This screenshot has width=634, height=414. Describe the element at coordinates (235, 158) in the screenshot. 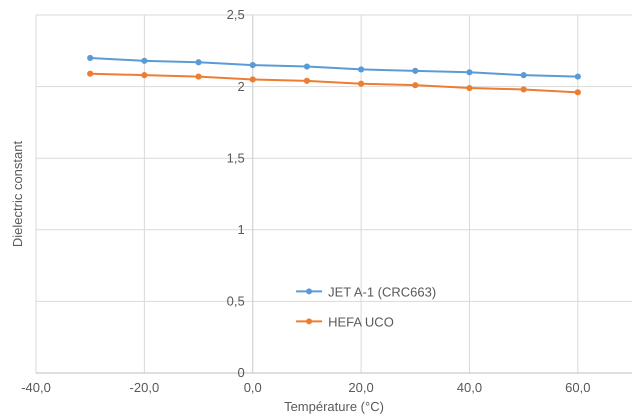

I see `y-tick-label: 1,5` at that location.